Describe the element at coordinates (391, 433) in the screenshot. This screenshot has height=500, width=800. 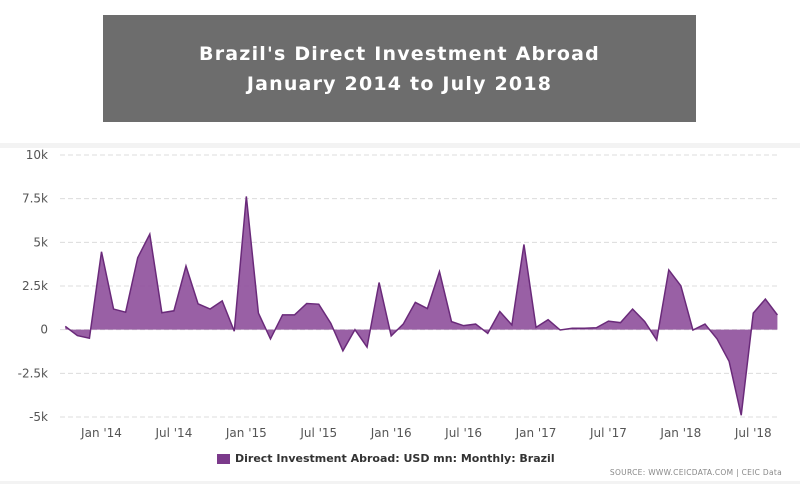
I see `x-tick-label: Jan '16` at that location.